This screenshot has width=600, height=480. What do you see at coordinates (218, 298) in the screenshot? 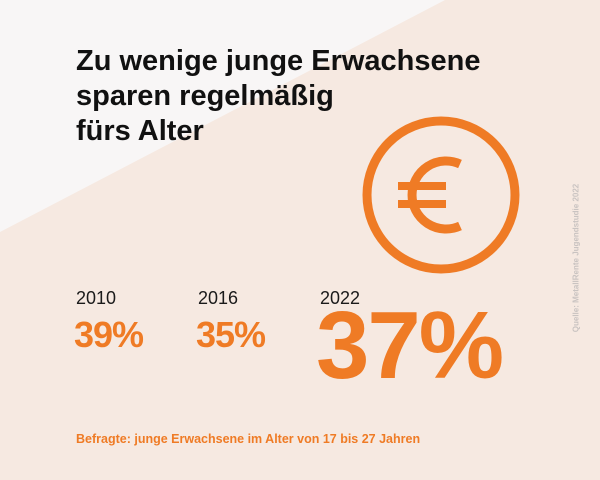
I see `year-2016-label: 2016` at bounding box center [218, 298].